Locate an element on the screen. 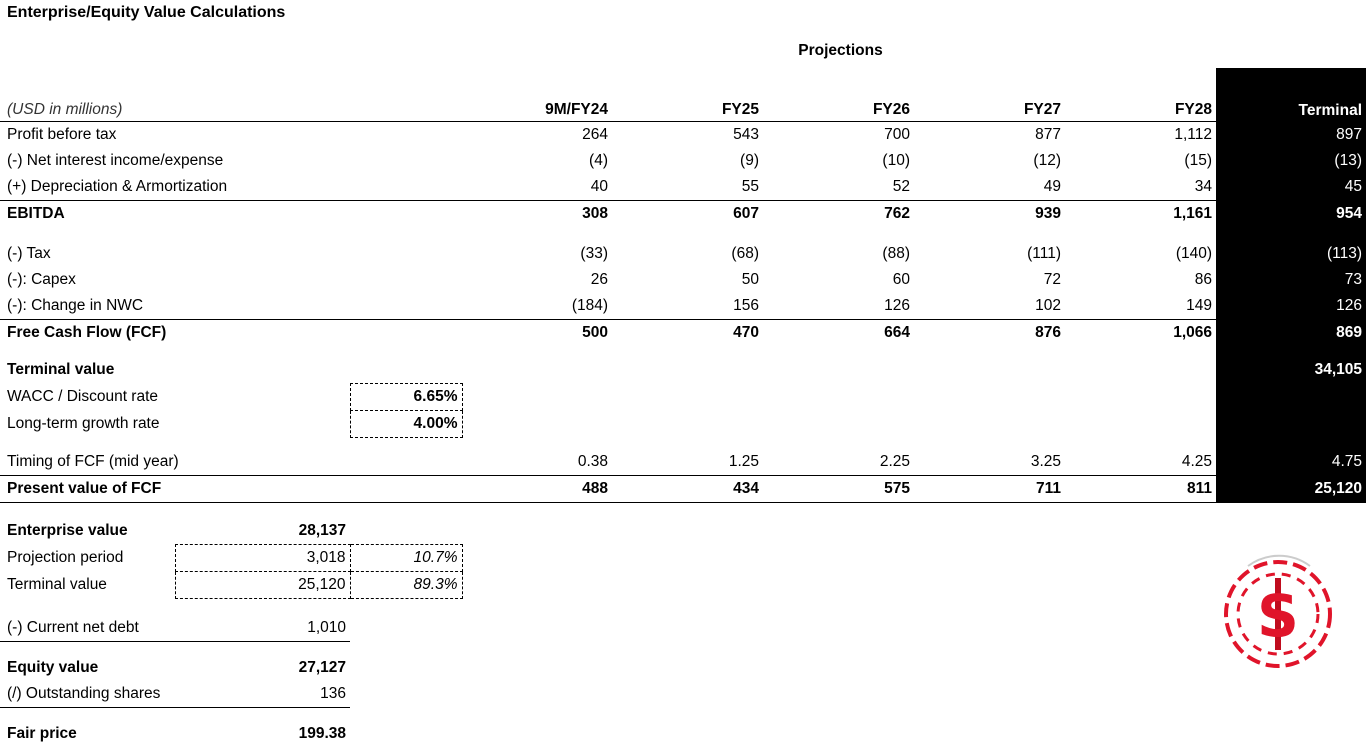  summary-percent: 10.7% is located at coordinates (406, 558).